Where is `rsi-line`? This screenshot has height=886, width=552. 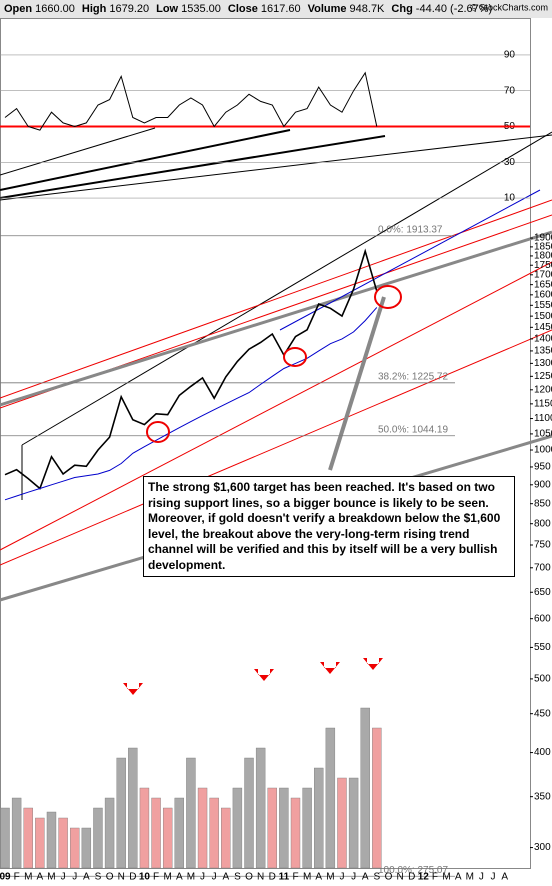 rsi-line is located at coordinates (191, 101).